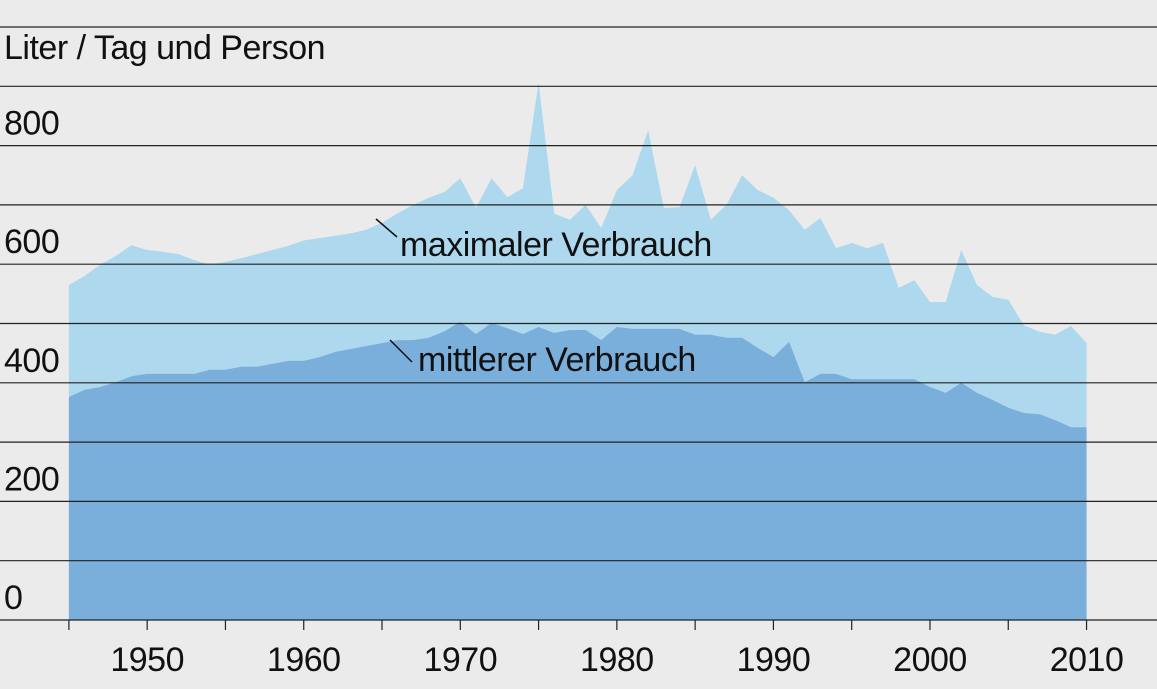 The image size is (1157, 689). I want to click on y-tick-label: 200, so click(31, 479).